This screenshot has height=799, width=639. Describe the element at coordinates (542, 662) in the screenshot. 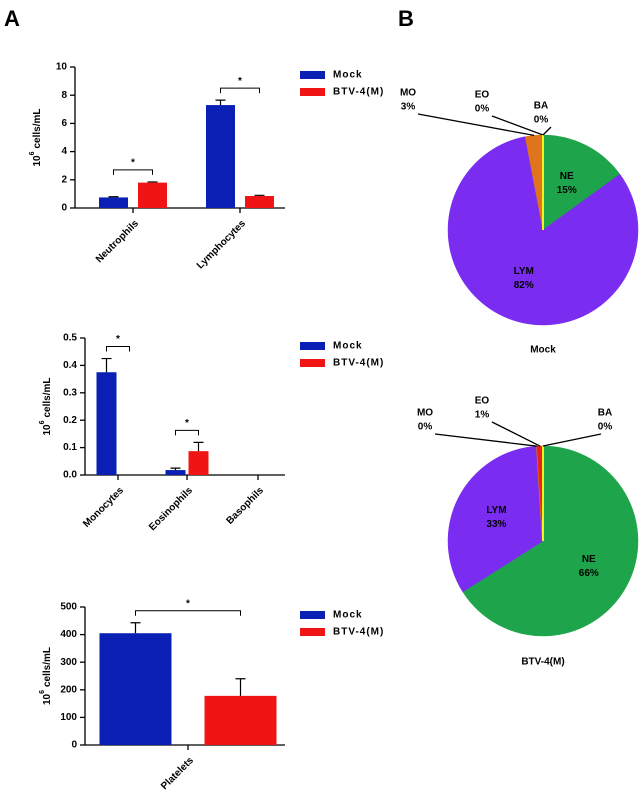

I see `pie-title: BTV-4(M)` at that location.